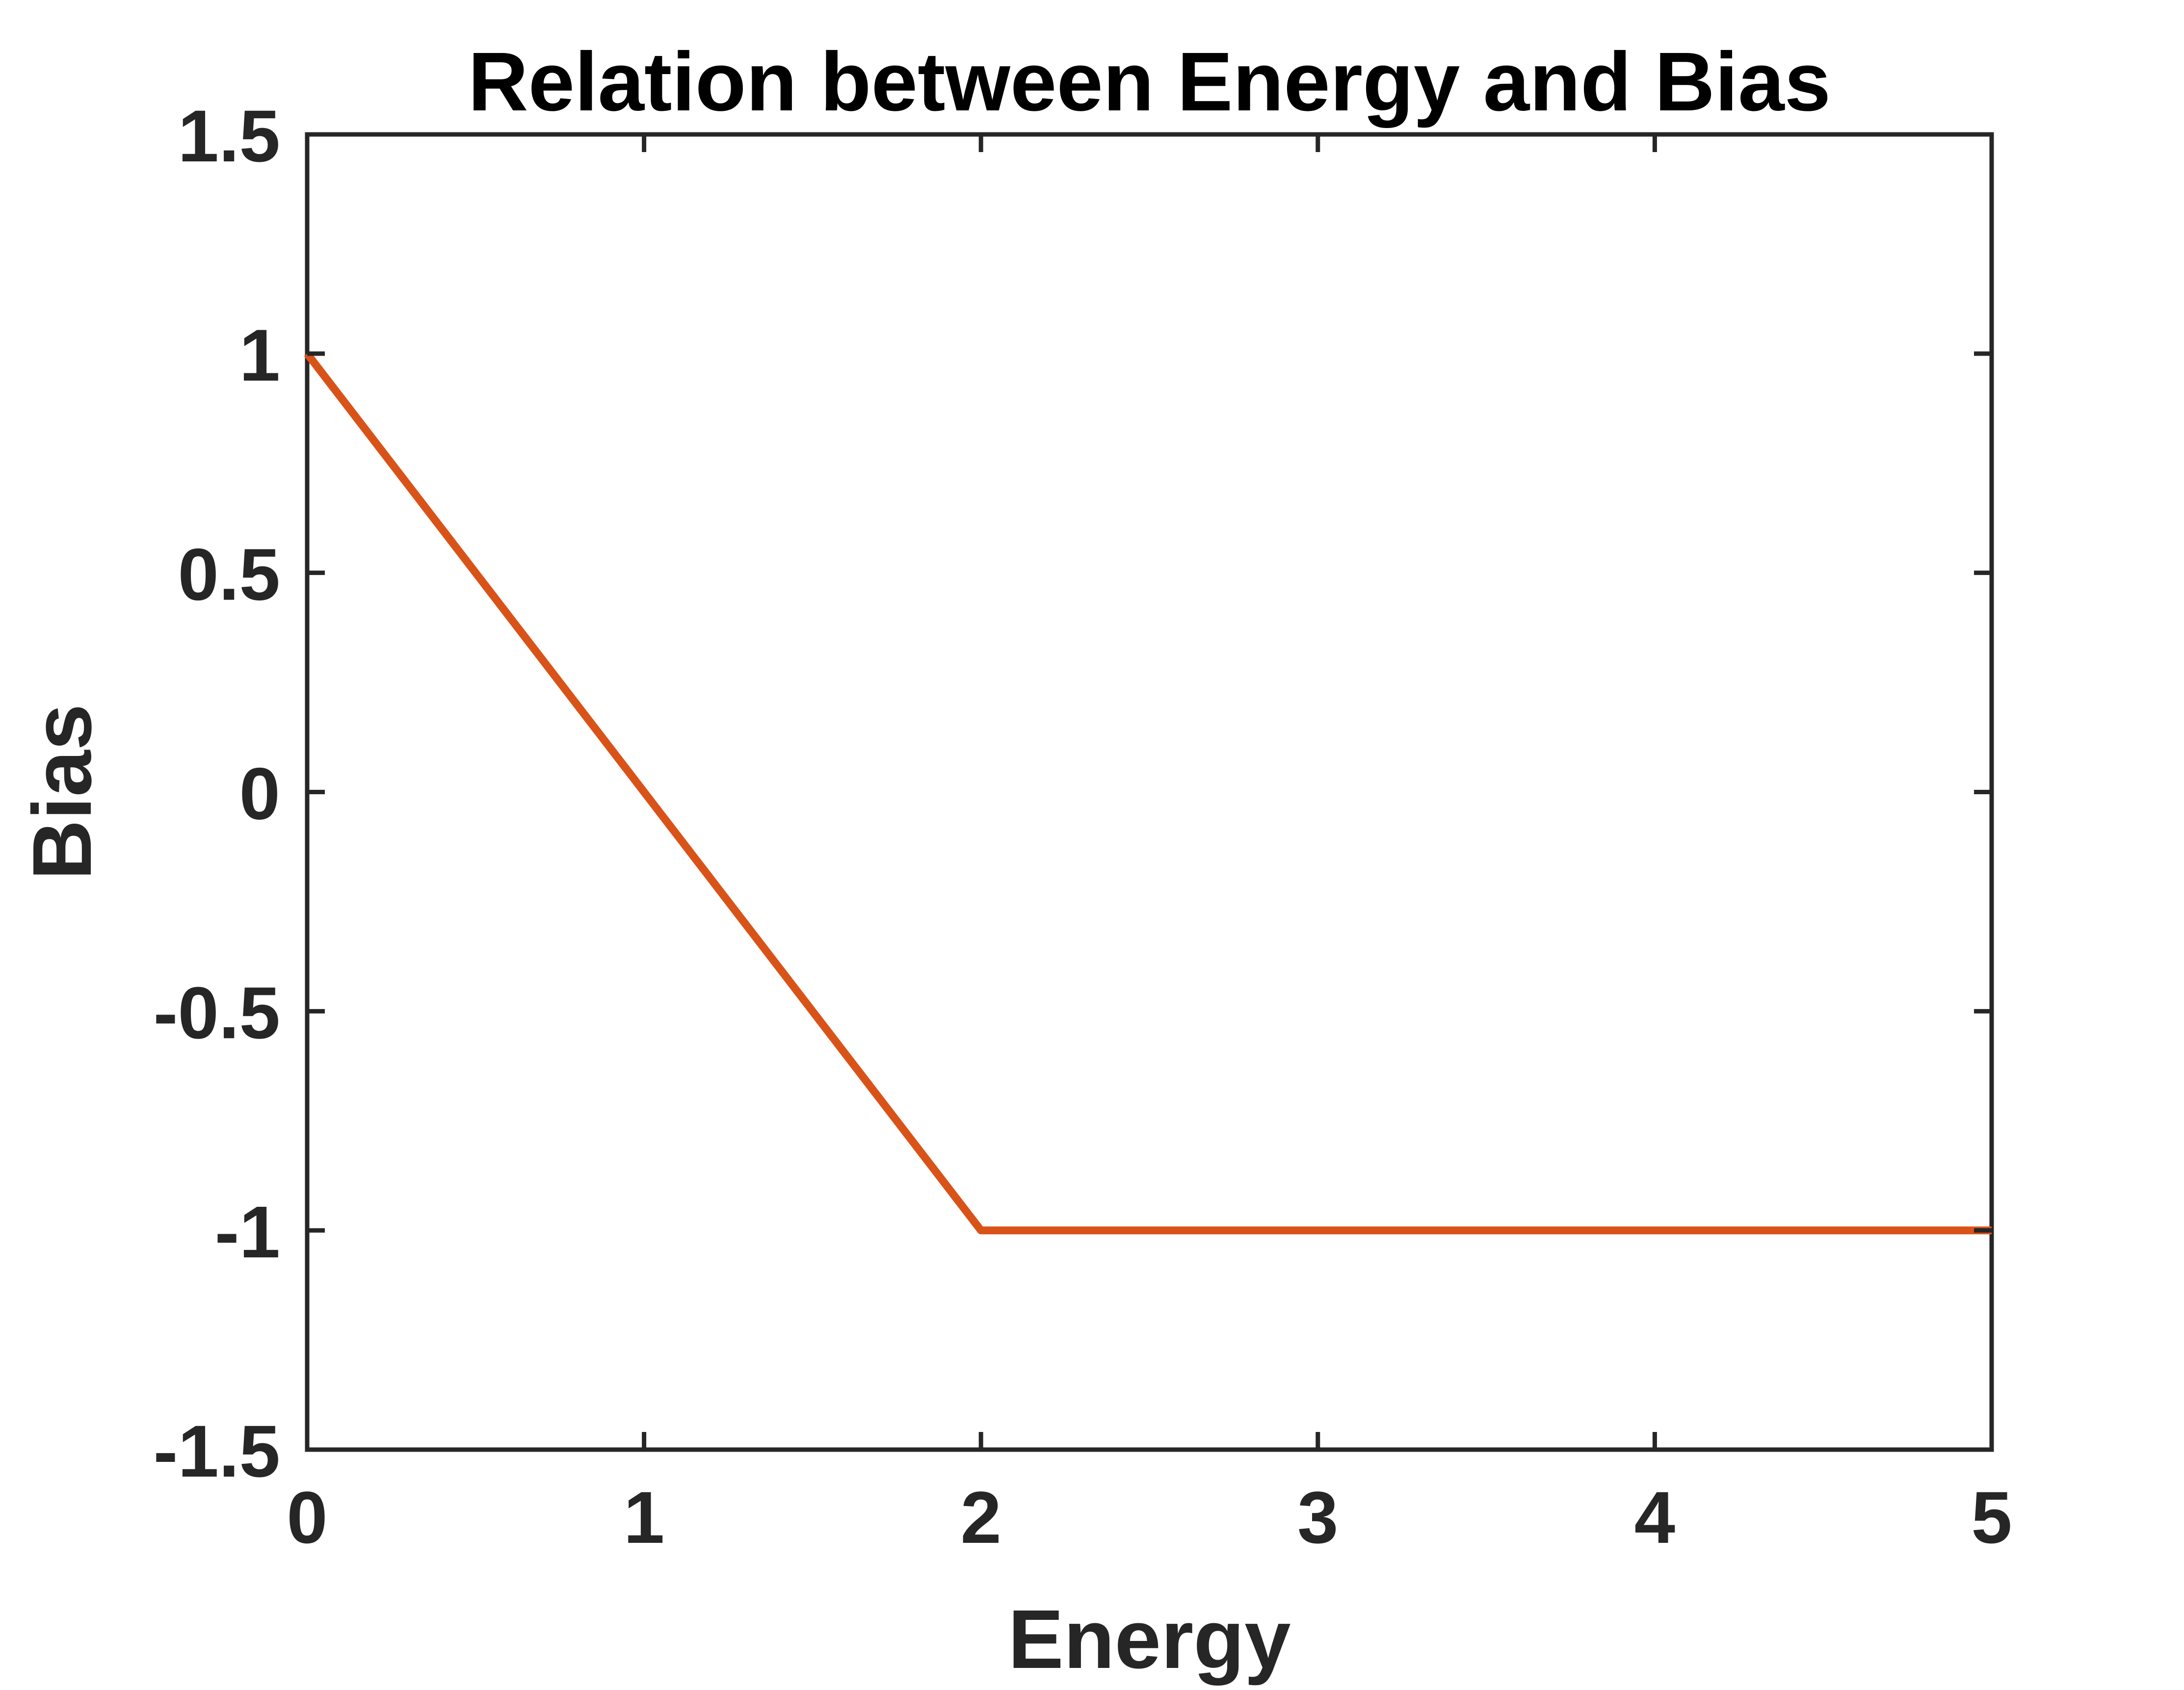 Image resolution: width=2184 pixels, height=1690 pixels. Describe the element at coordinates (217, 1451) in the screenshot. I see `y-tick-label: -1.5` at that location.